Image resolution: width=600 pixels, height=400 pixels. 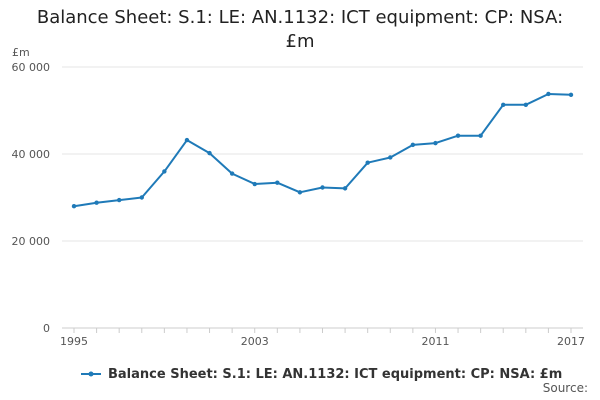 I want to click on x-tick-label: 2017, so click(x=571, y=341).